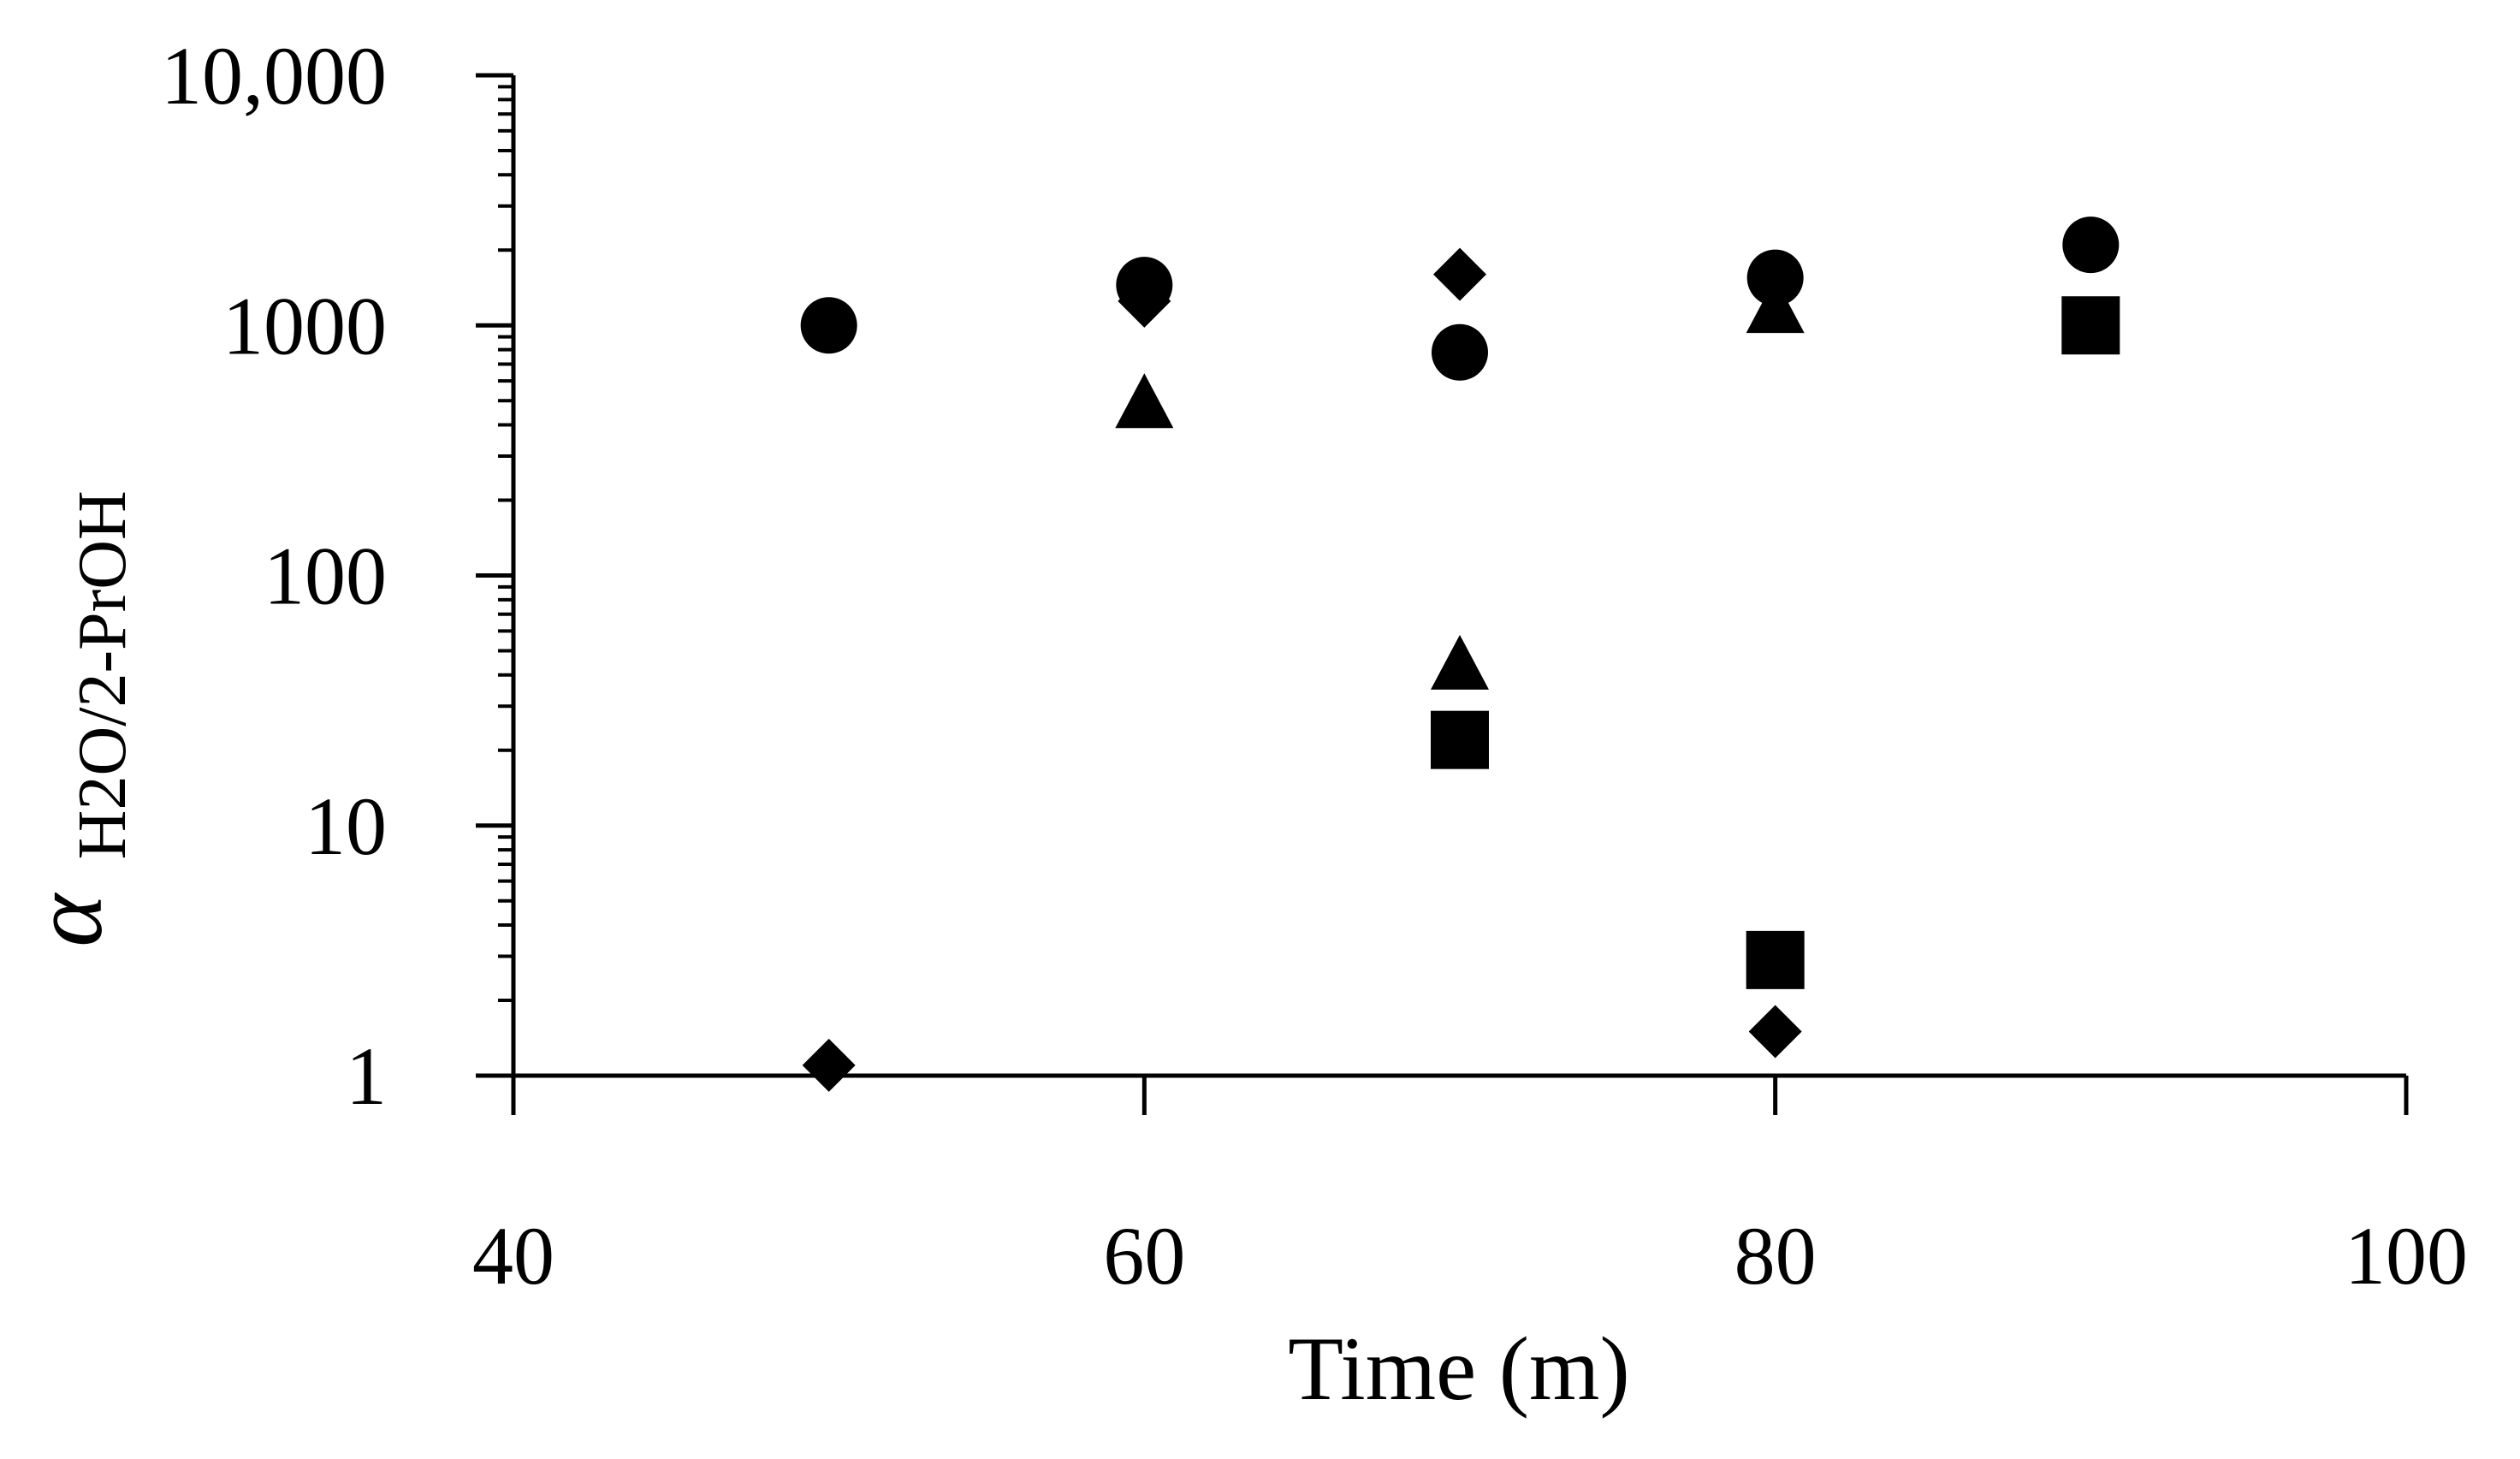 The height and width of the screenshot is (1459, 2520). I want to click on y-axis-title: α H2O/2-PrOH, so click(75, 718).